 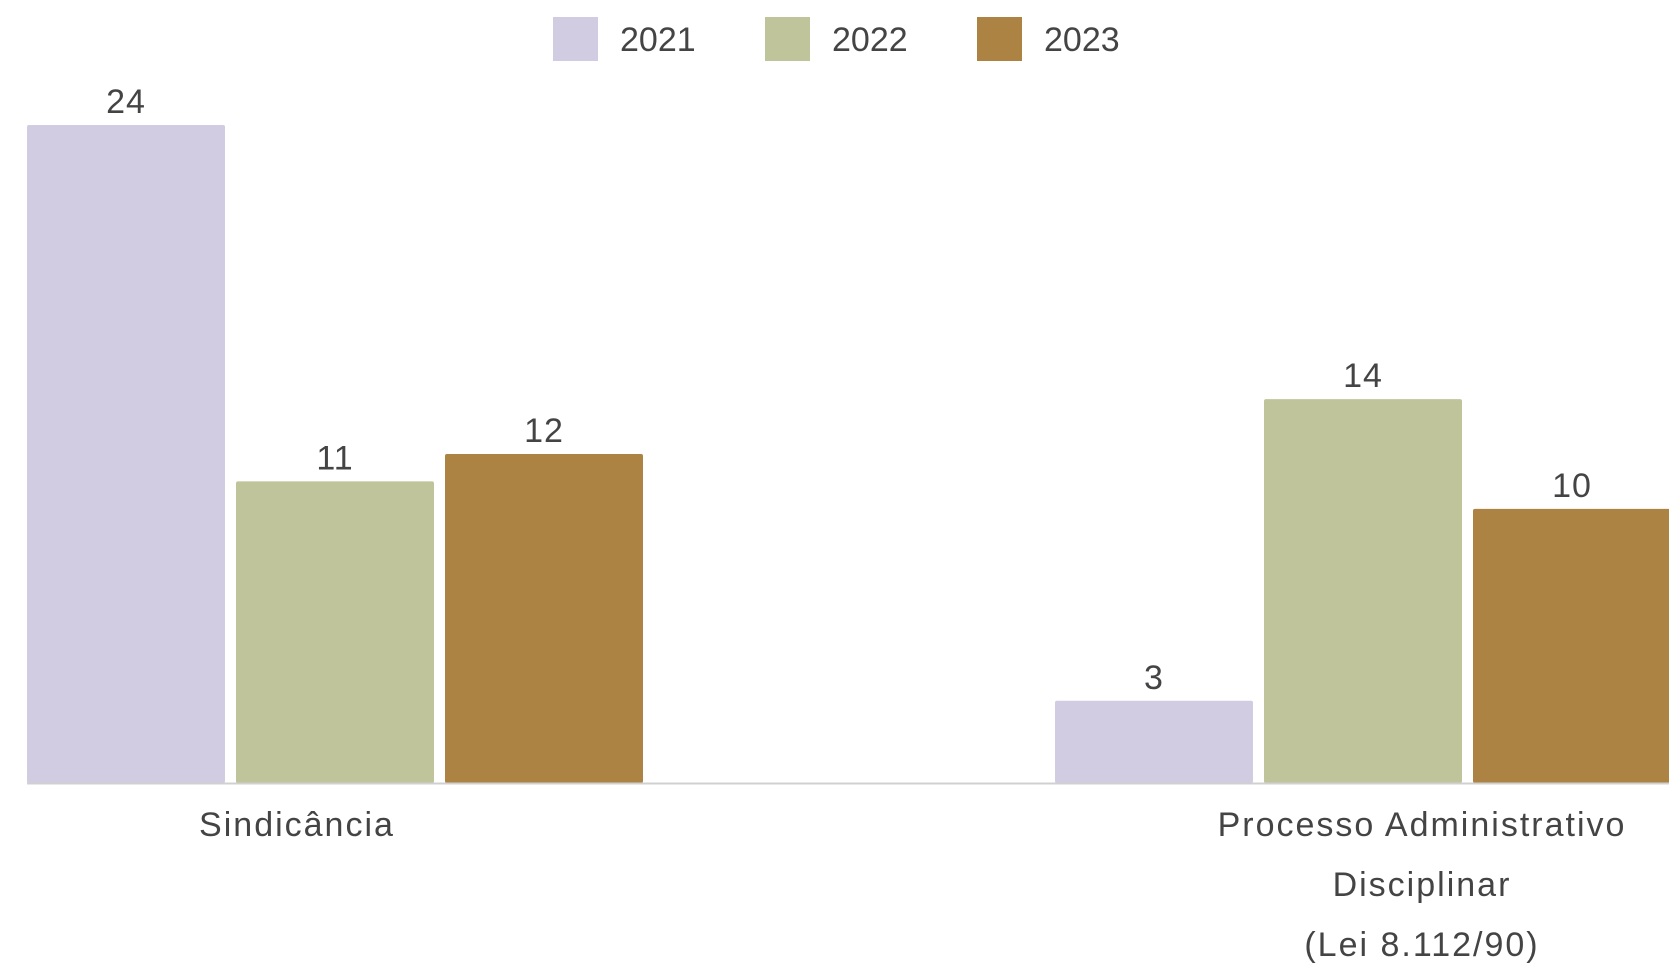 What do you see at coordinates (999, 39) in the screenshot?
I see `legend-swatch-2023` at bounding box center [999, 39].